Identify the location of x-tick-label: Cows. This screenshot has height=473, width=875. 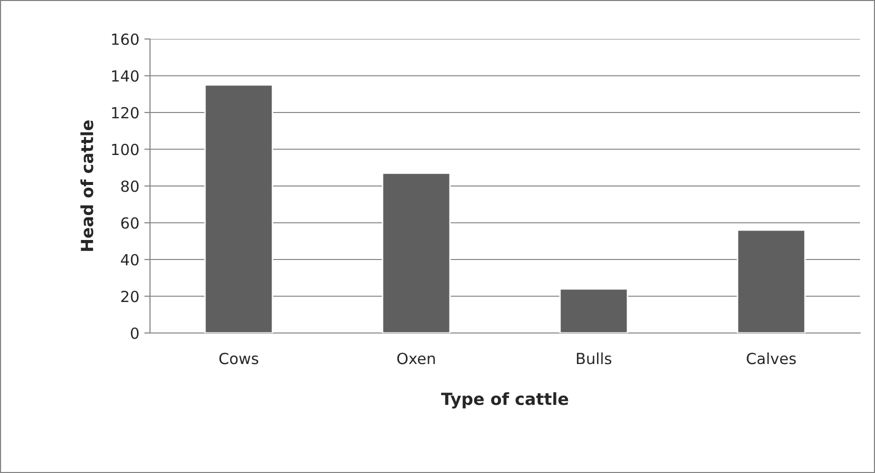
(238, 358).